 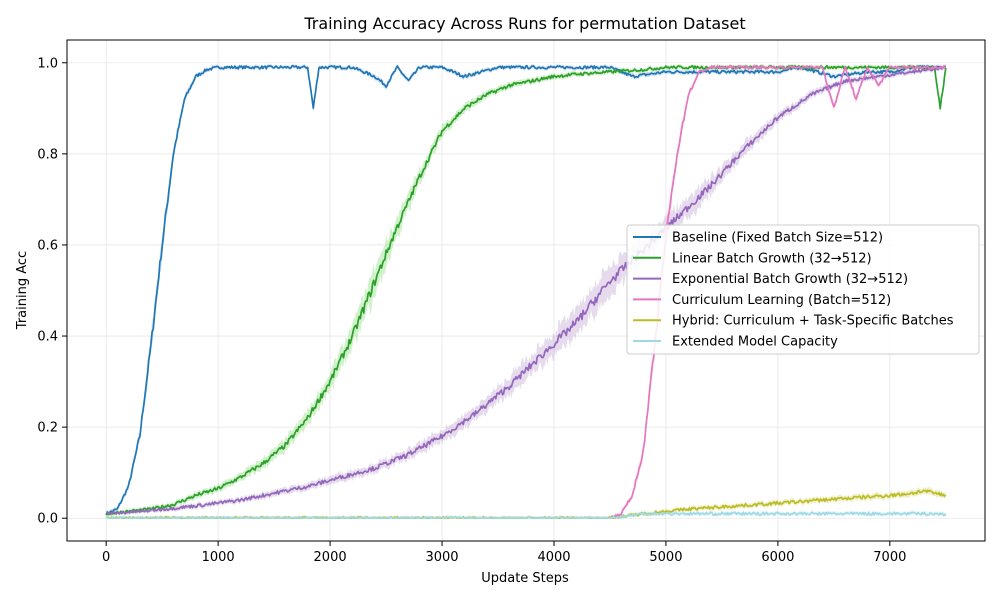 I want to click on y-tick-label: 0.2, so click(x=47, y=428).